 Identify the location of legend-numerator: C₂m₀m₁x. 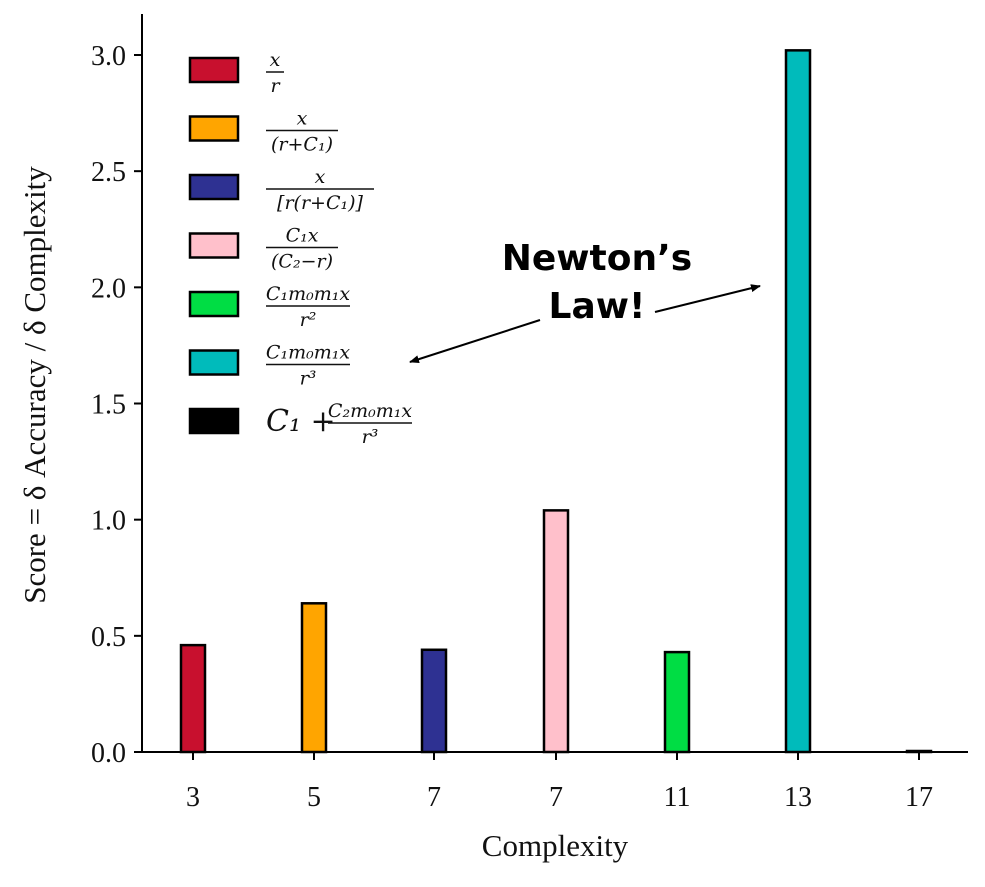
(370, 411).